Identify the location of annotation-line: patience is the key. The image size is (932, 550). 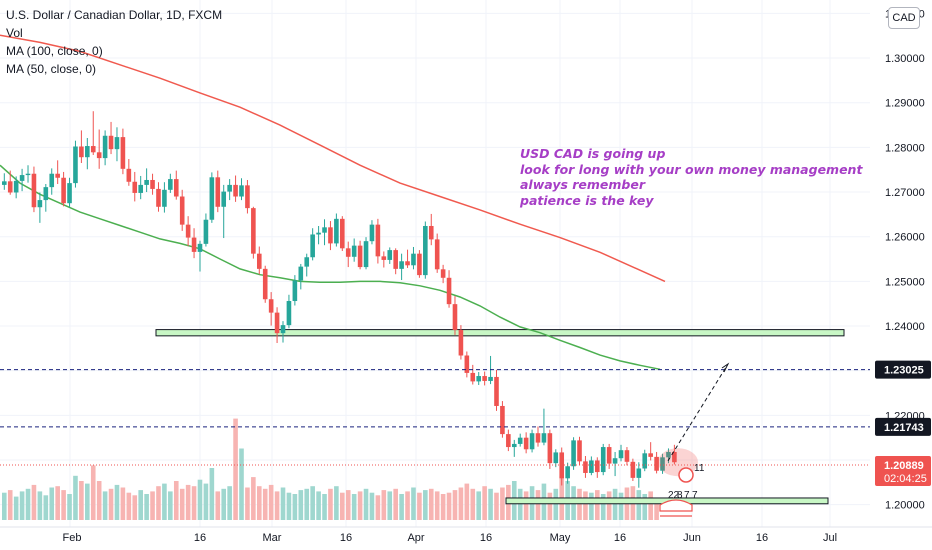
(587, 200).